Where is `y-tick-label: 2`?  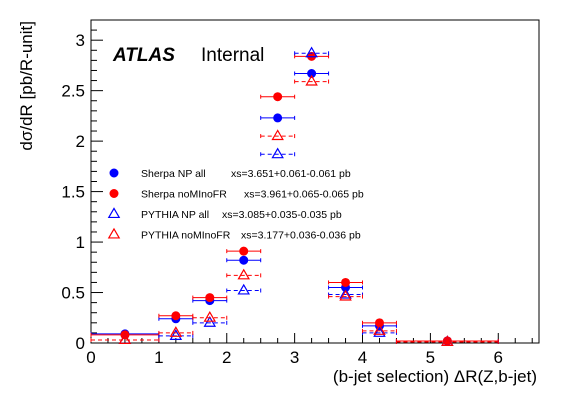
y-tick-label: 2 is located at coordinates (80, 141).